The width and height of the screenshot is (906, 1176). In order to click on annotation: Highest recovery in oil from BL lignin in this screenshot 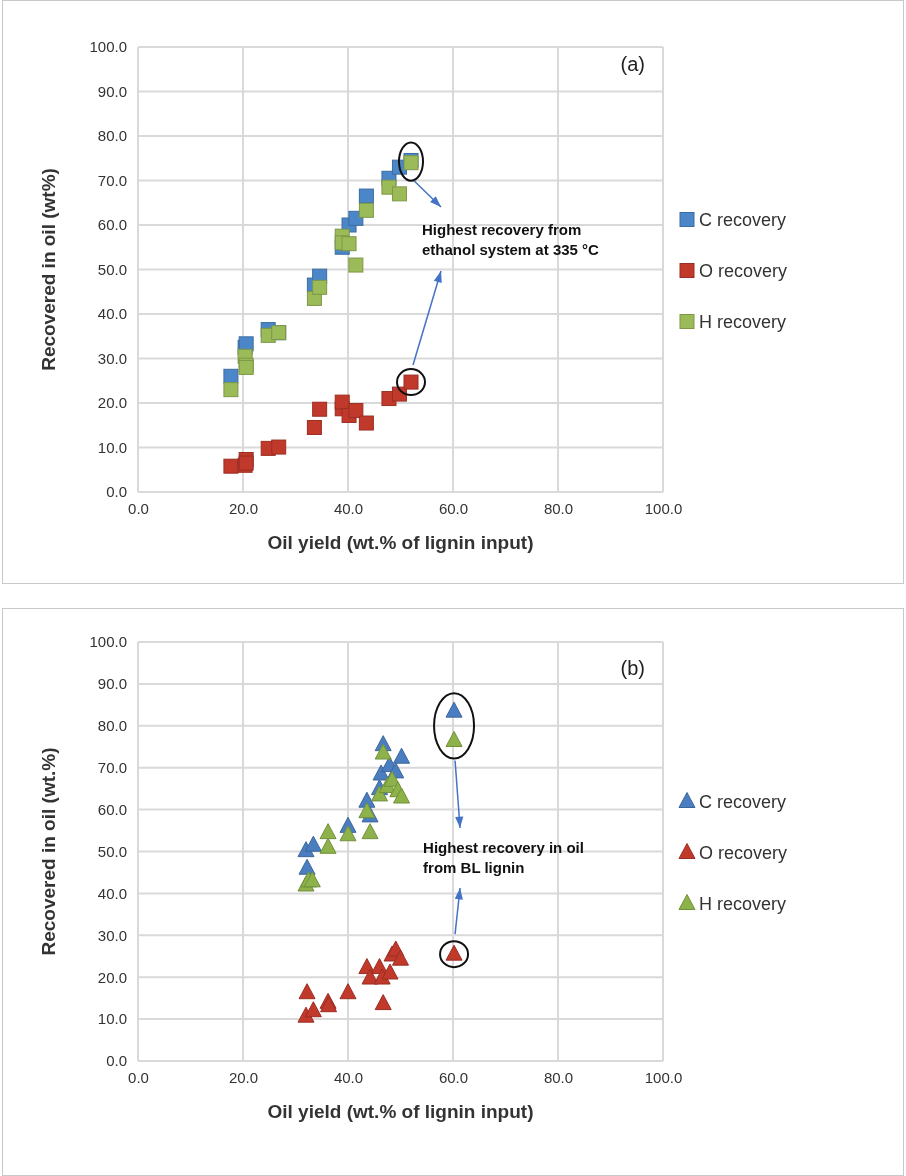, I will do `click(503, 857)`.